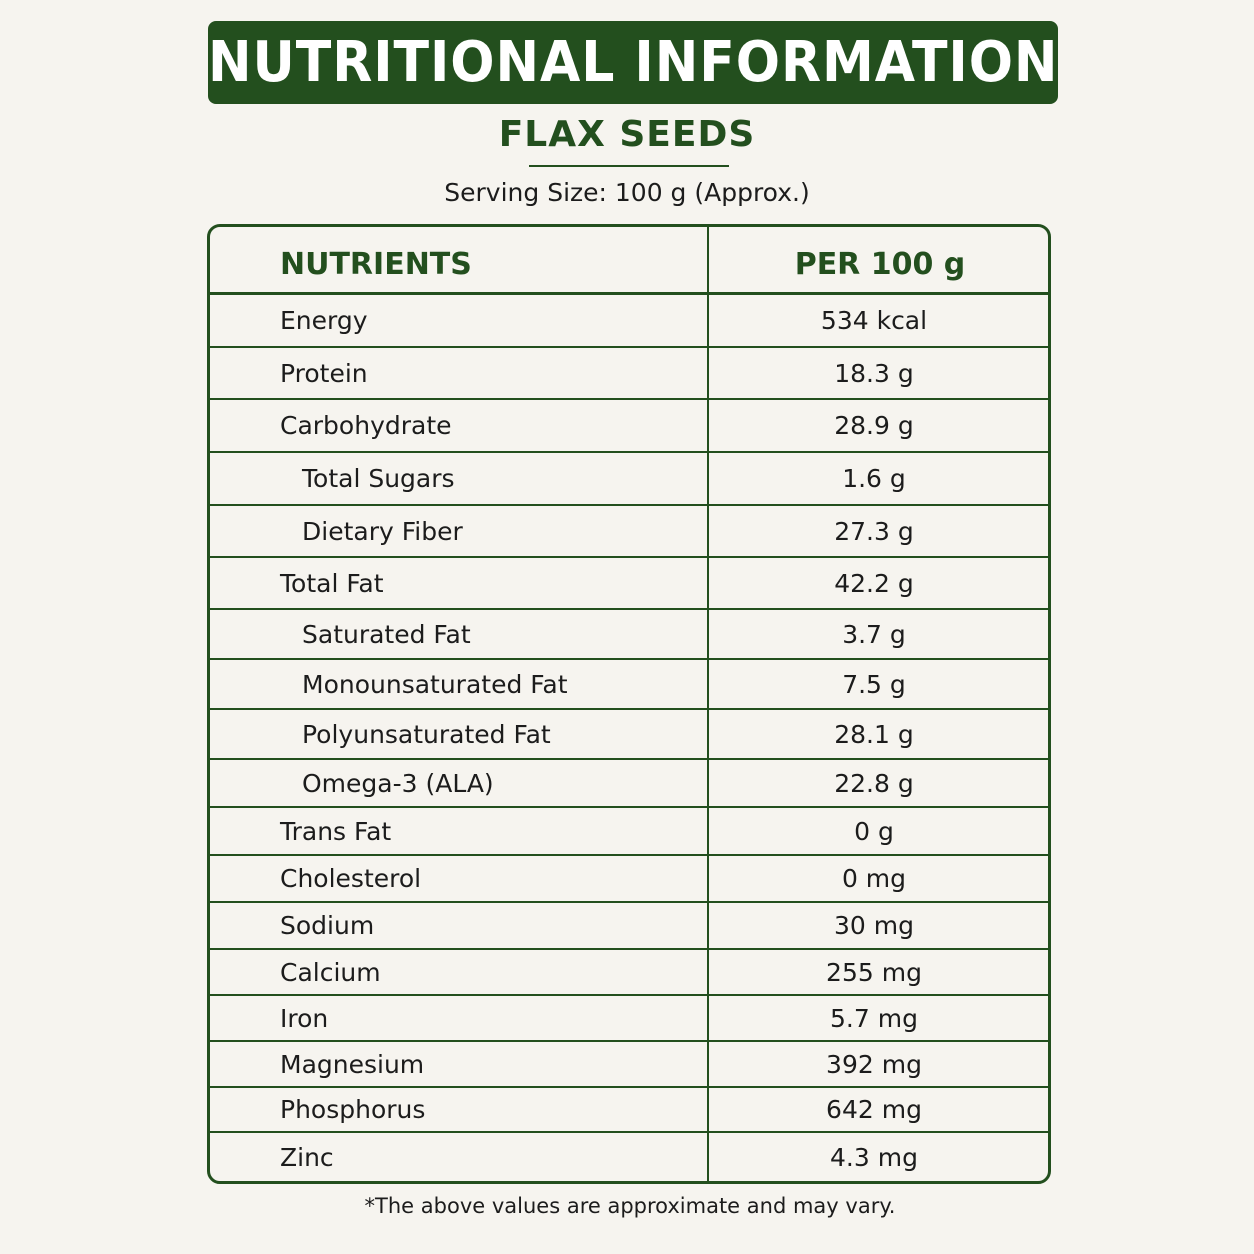 This screenshot has height=1254, width=1254. I want to click on nutrient-name: Energy, so click(324, 320).